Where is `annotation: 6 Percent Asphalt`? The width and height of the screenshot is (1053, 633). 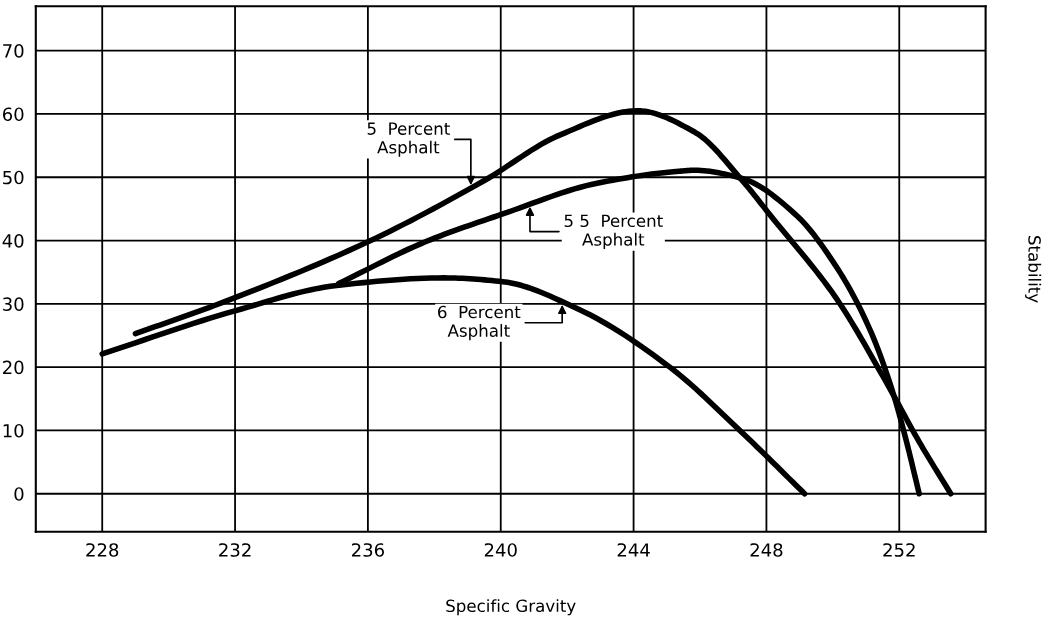 annotation: 6 Percent Asphalt is located at coordinates (479, 323).